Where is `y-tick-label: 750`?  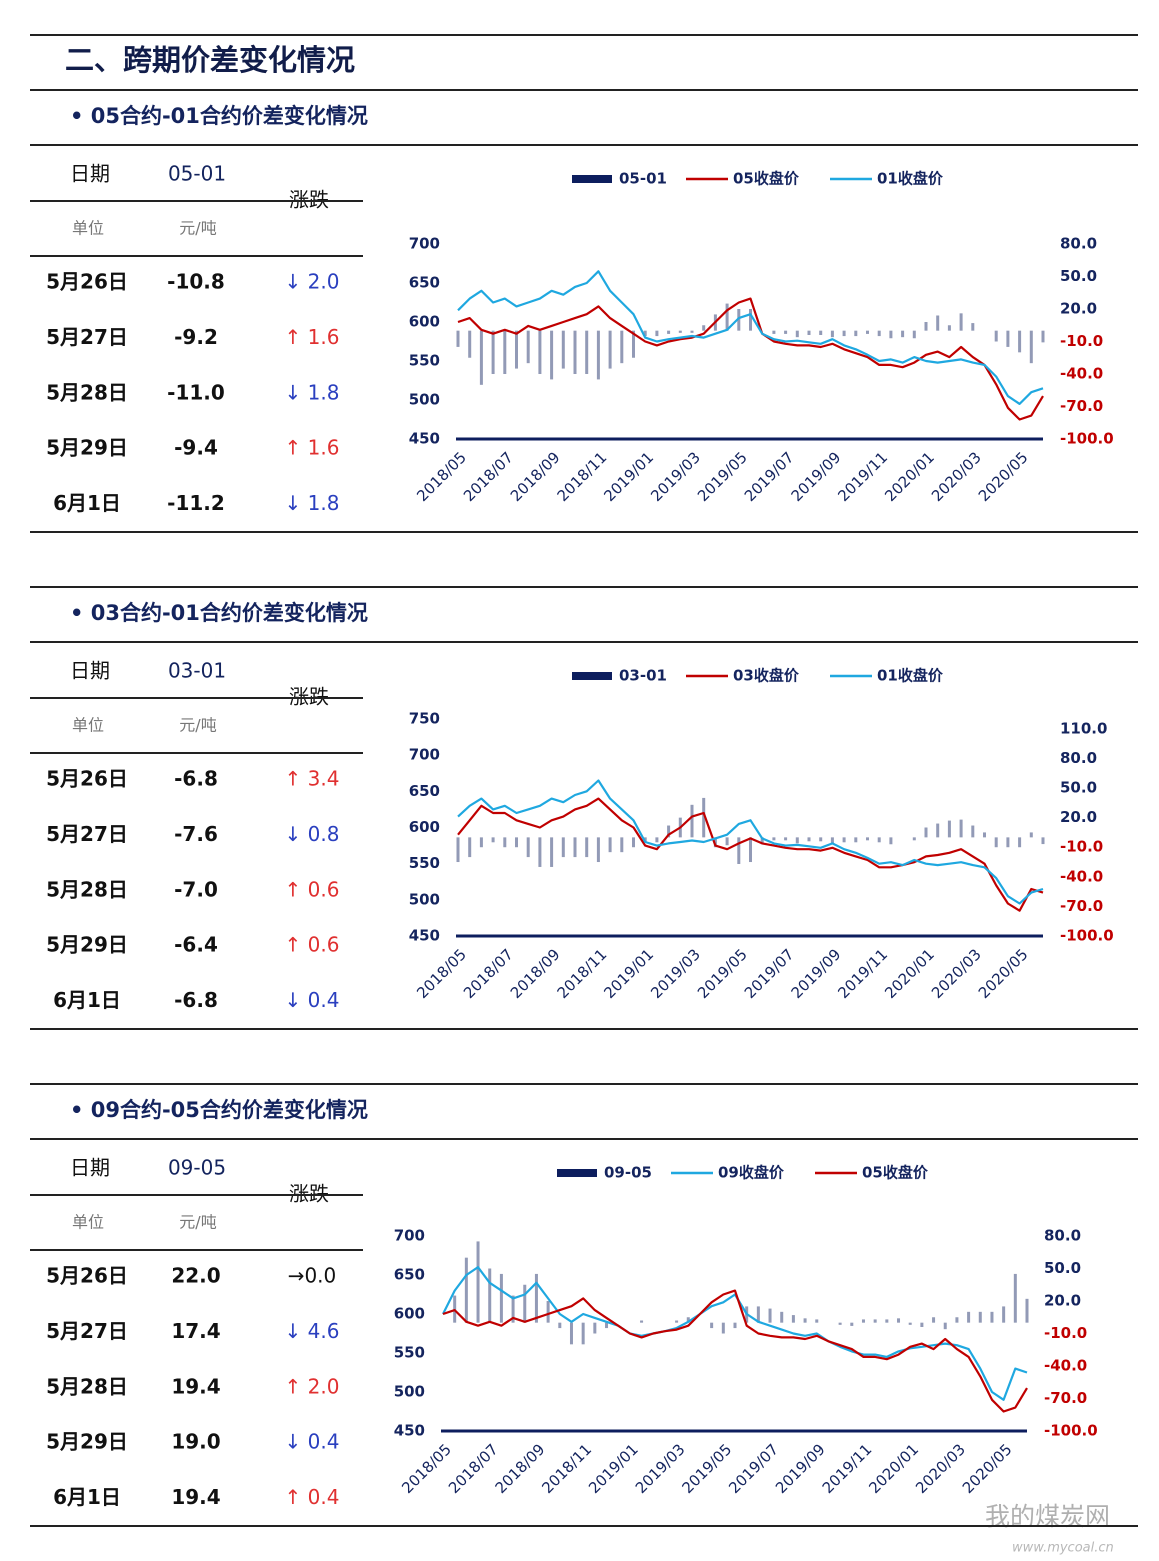 y-tick-label: 750 is located at coordinates (424, 719).